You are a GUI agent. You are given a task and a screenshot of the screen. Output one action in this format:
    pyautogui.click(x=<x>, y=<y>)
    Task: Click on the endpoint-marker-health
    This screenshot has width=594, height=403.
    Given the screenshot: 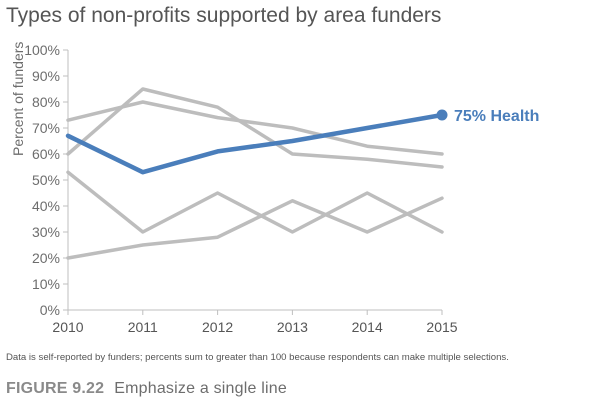 What is the action you would take?
    pyautogui.click(x=442, y=115)
    